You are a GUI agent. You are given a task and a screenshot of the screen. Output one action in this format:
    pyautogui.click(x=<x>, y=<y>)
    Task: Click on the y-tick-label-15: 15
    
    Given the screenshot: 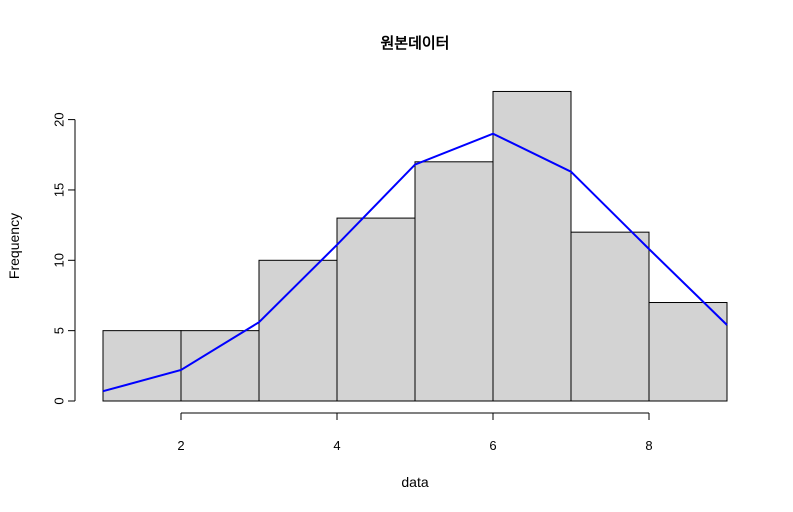 What is the action you would take?
    pyautogui.click(x=59, y=190)
    